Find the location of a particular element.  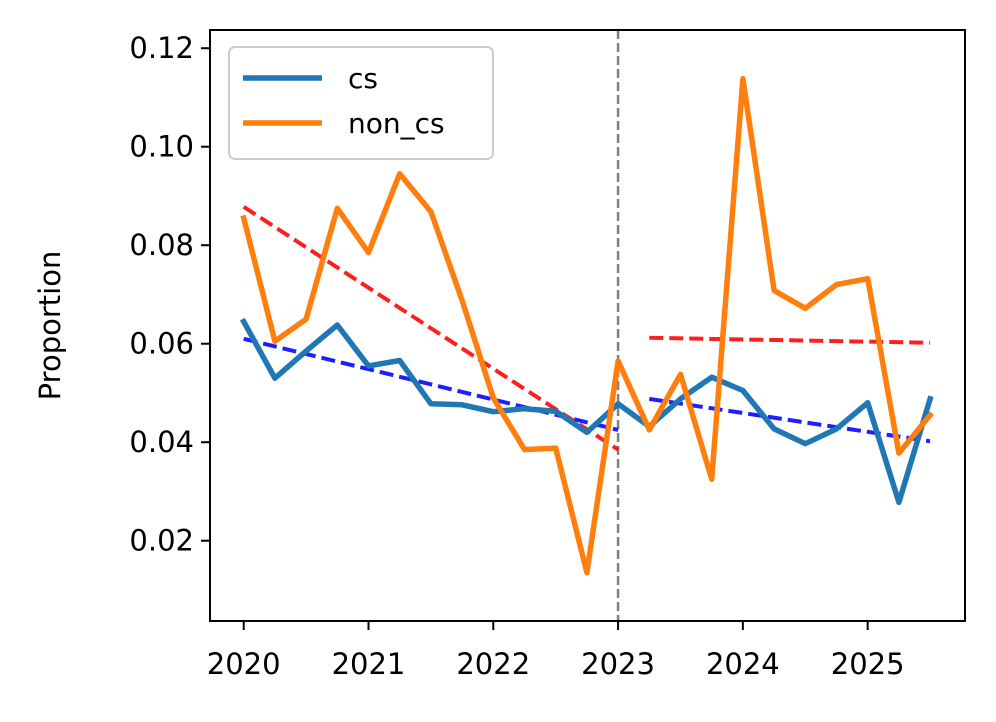

y-axis-ticks: 0.02 0.04 0.06 0.08 0.10 0.12 is located at coordinates (169, 294).